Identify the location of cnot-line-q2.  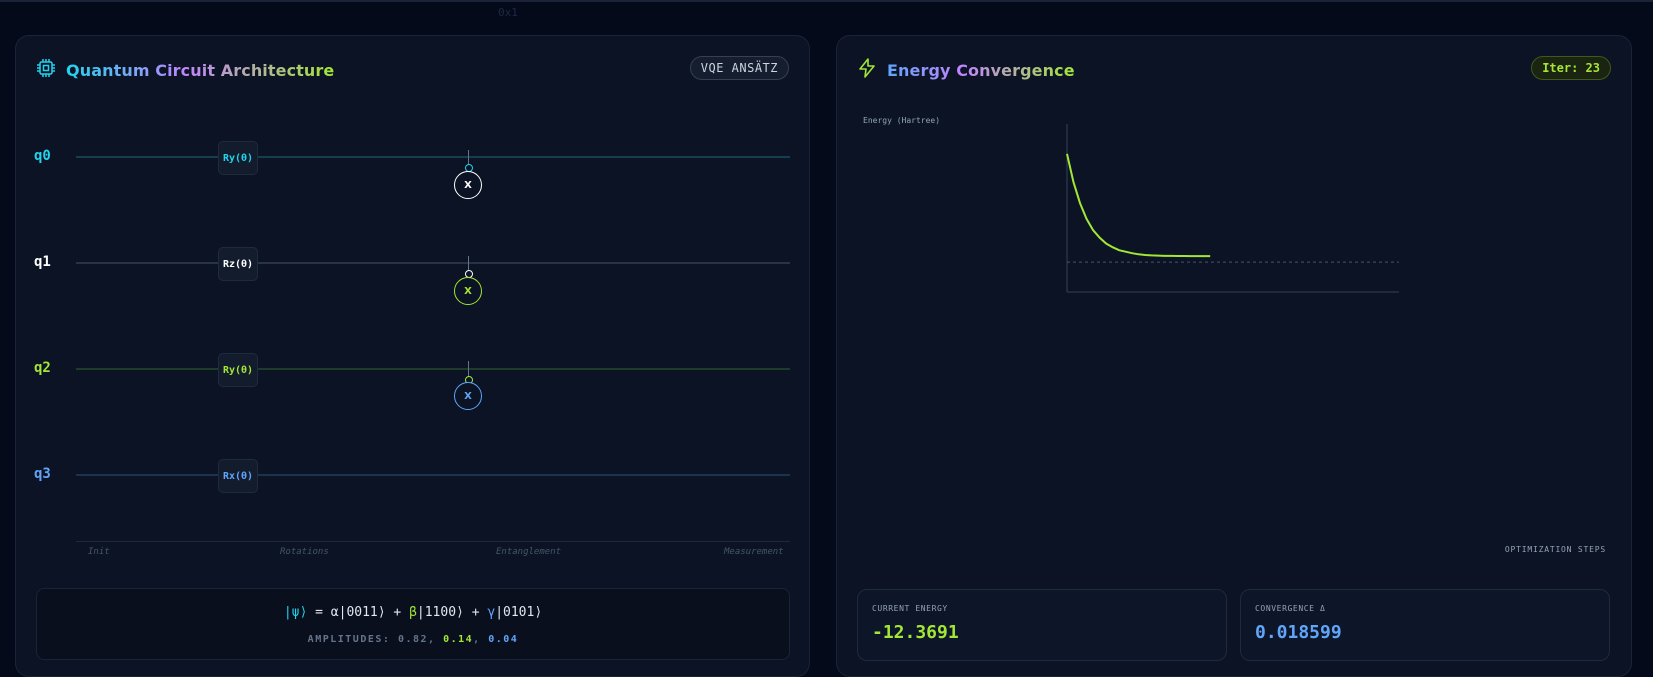
(468, 370).